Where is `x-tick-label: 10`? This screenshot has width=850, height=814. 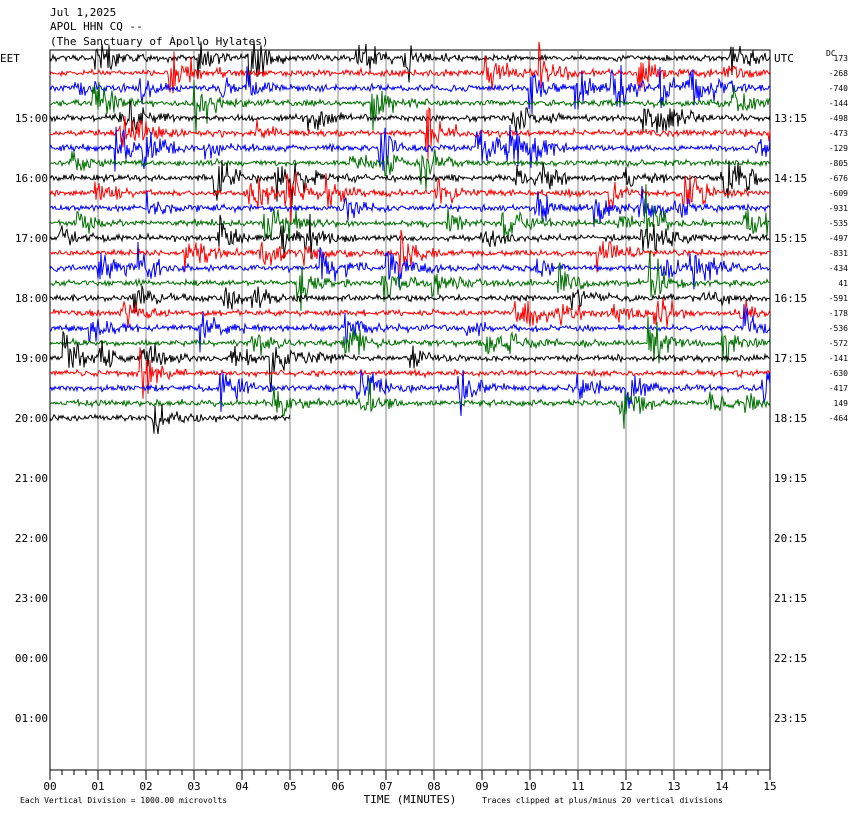 x-tick-label: 10 is located at coordinates (529, 786).